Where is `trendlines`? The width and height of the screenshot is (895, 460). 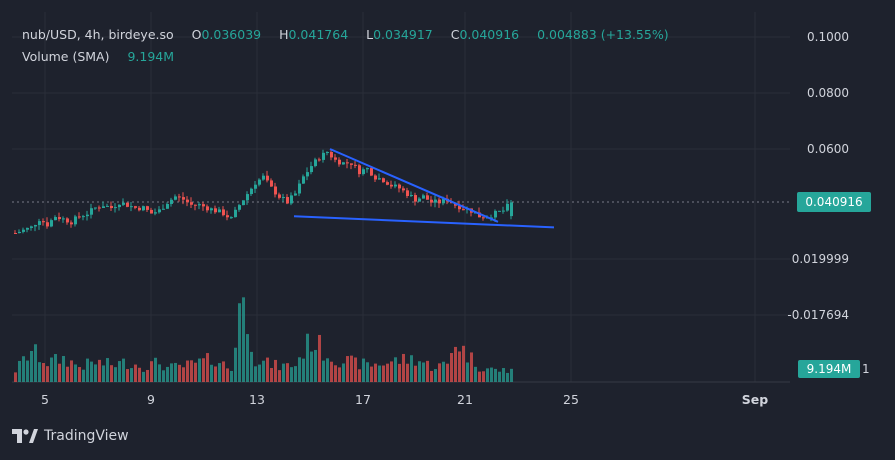 trendlines is located at coordinates (424, 188).